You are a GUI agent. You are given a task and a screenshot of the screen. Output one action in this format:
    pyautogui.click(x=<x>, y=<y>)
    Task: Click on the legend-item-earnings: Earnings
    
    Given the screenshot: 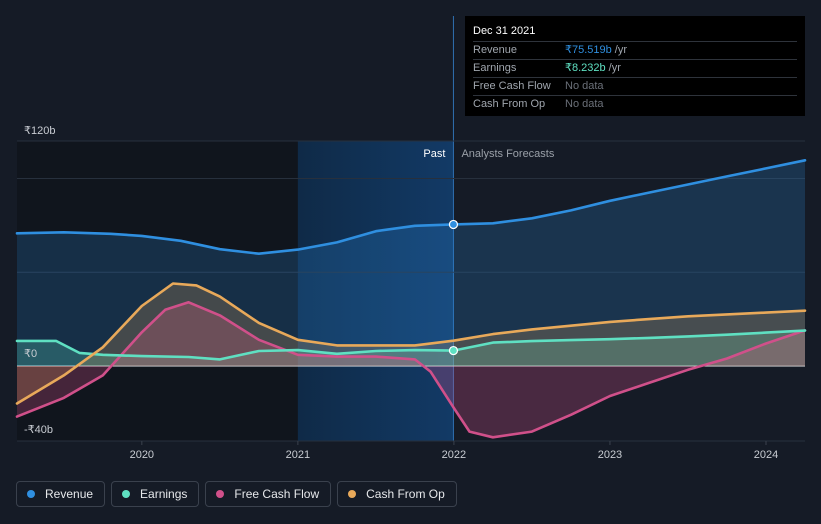 What is the action you would take?
    pyautogui.click(x=155, y=494)
    